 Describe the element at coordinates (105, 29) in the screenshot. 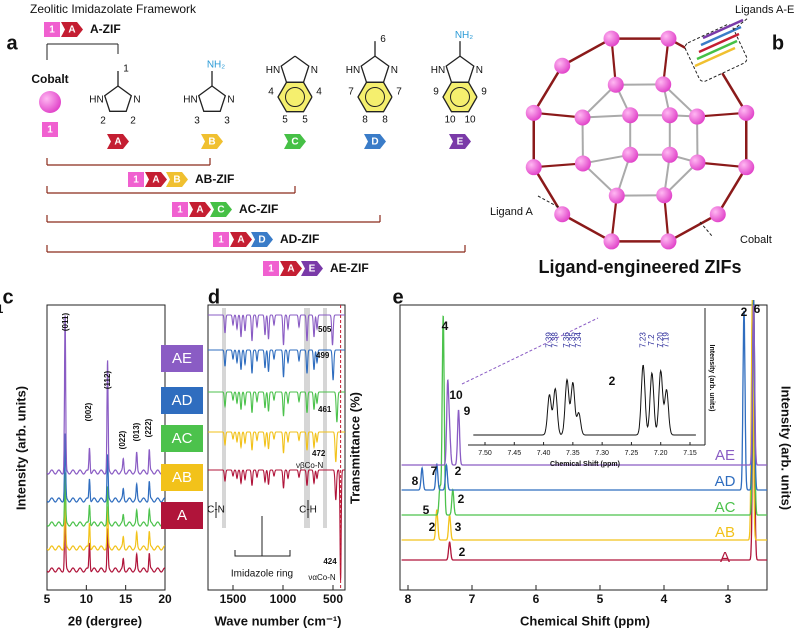

I see `key-name: A-ZIF` at that location.